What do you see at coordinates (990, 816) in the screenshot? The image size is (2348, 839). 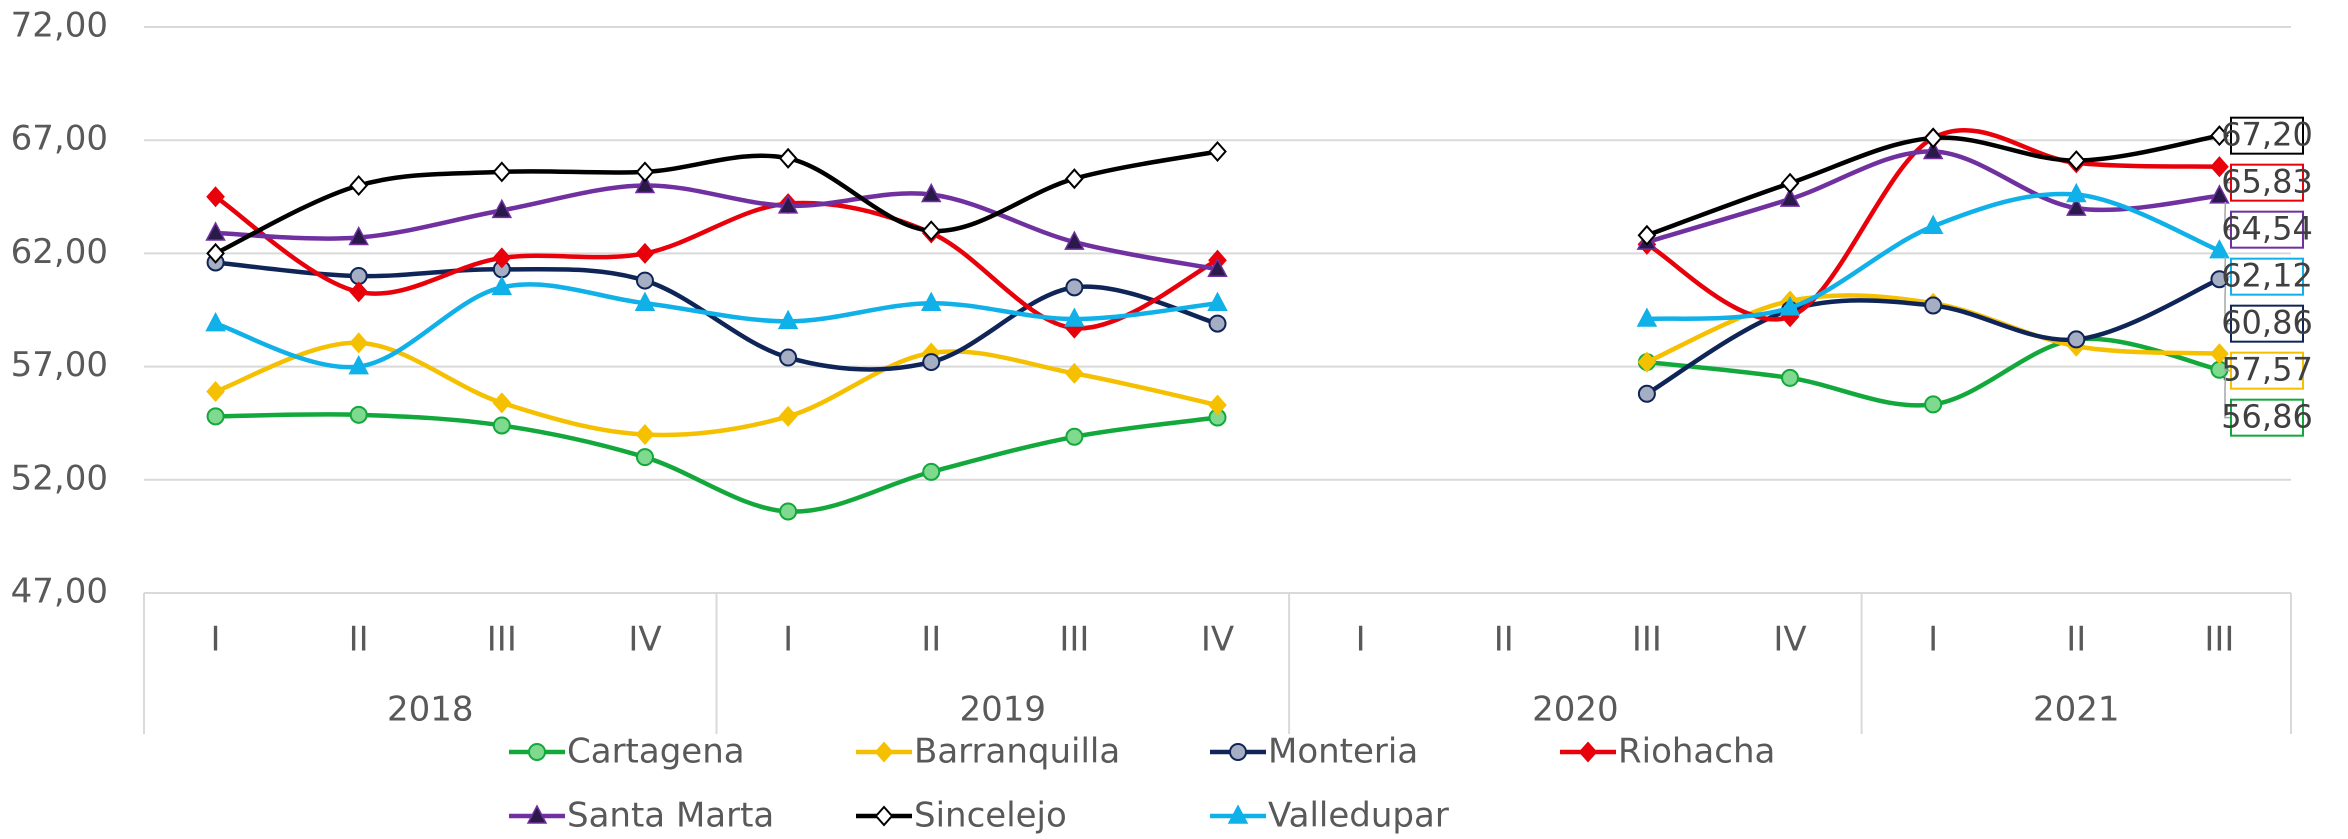 I see `legend-label: Sincelejo` at bounding box center [990, 816].